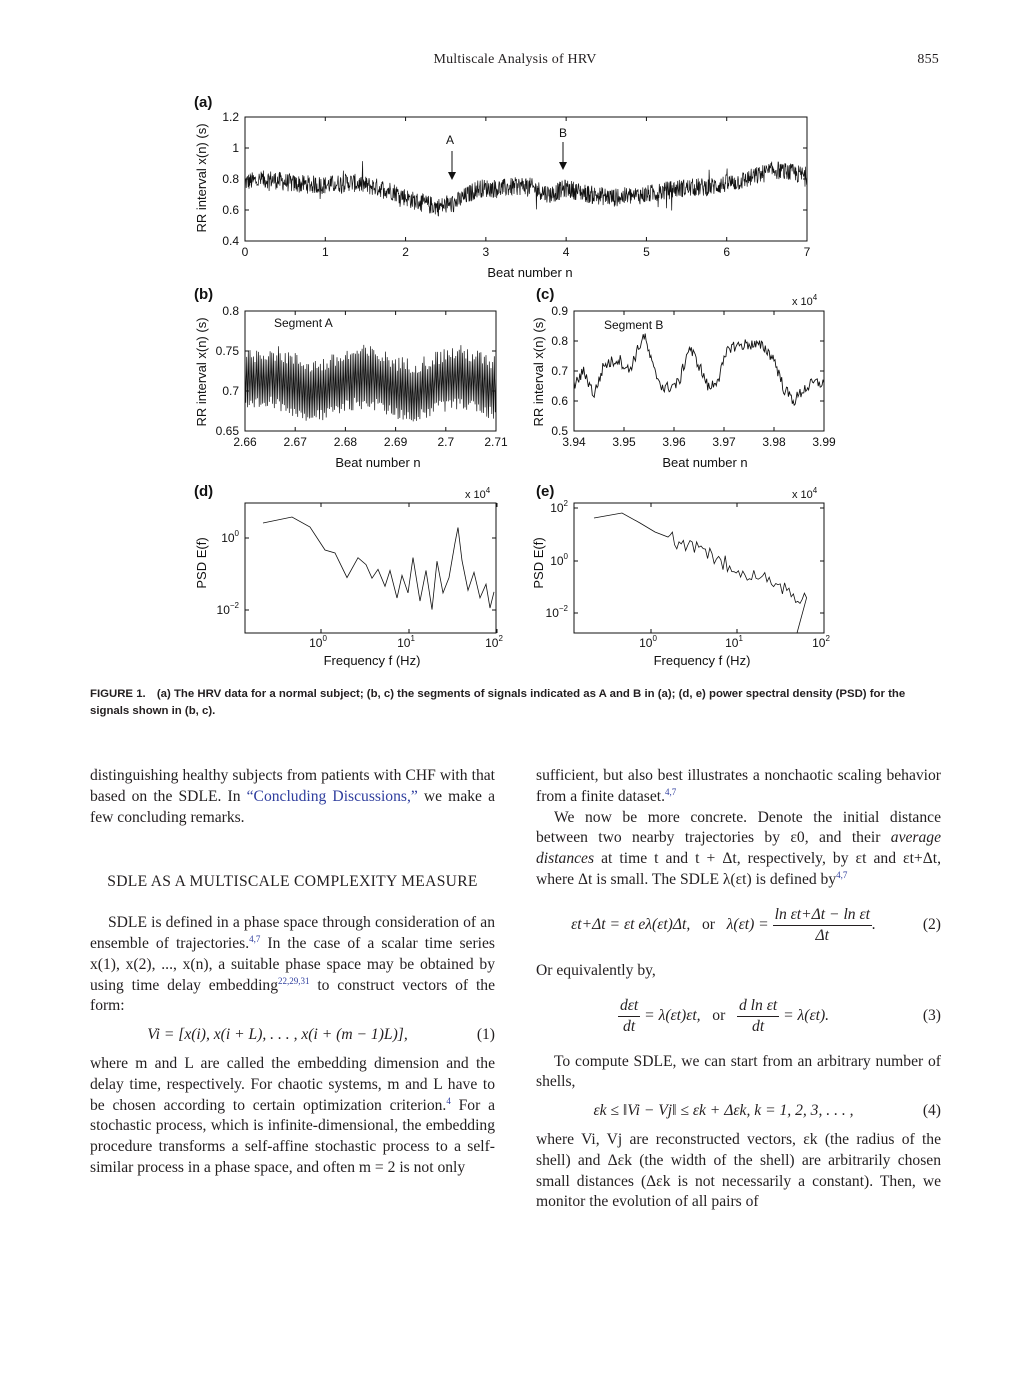 Image resolution: width=1030 pixels, height=1373 pixels. What do you see at coordinates (806, 1016) in the screenshot?
I see `equation-3b-rhs: = λ(εt).` at bounding box center [806, 1016].